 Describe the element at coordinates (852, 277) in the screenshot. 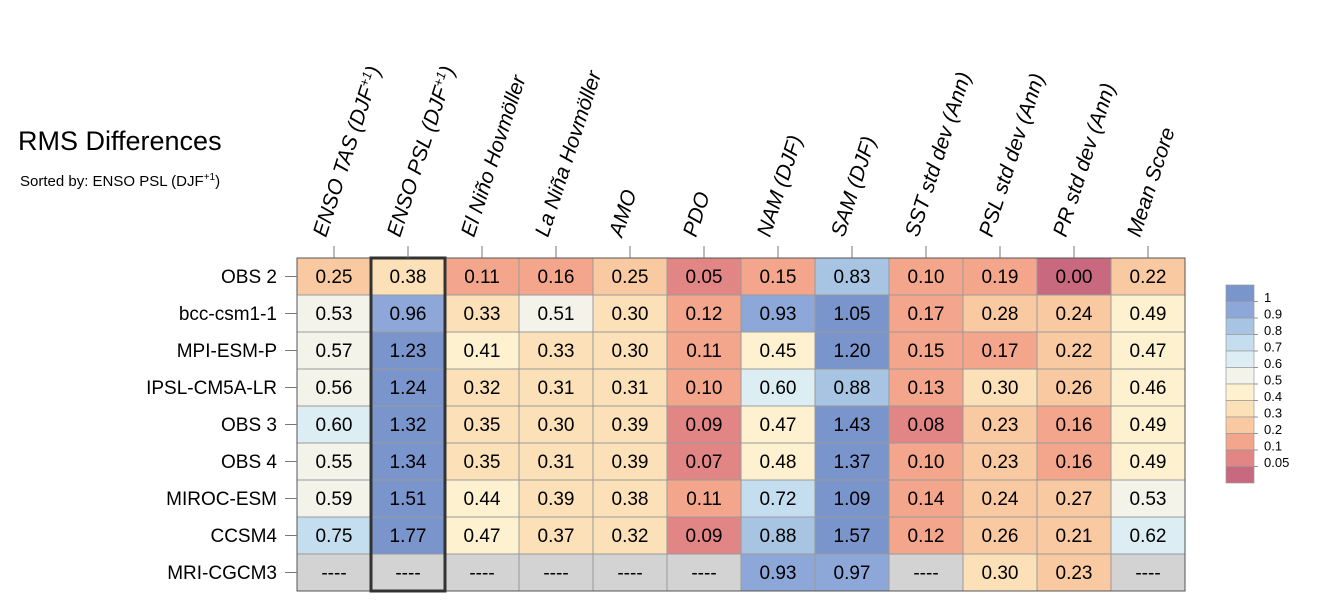

I see `cell-value: 0.83` at that location.